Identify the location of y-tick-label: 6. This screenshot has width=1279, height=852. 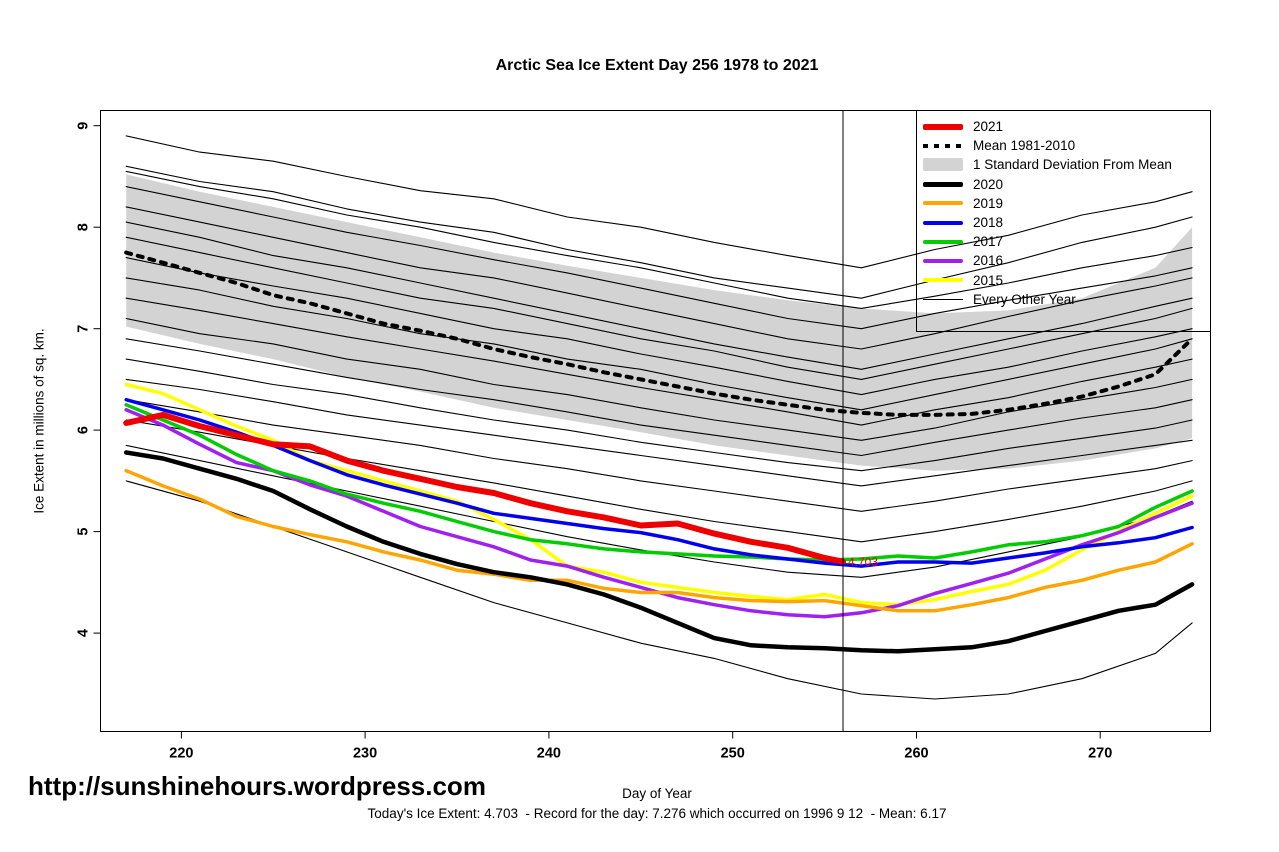
(84, 430).